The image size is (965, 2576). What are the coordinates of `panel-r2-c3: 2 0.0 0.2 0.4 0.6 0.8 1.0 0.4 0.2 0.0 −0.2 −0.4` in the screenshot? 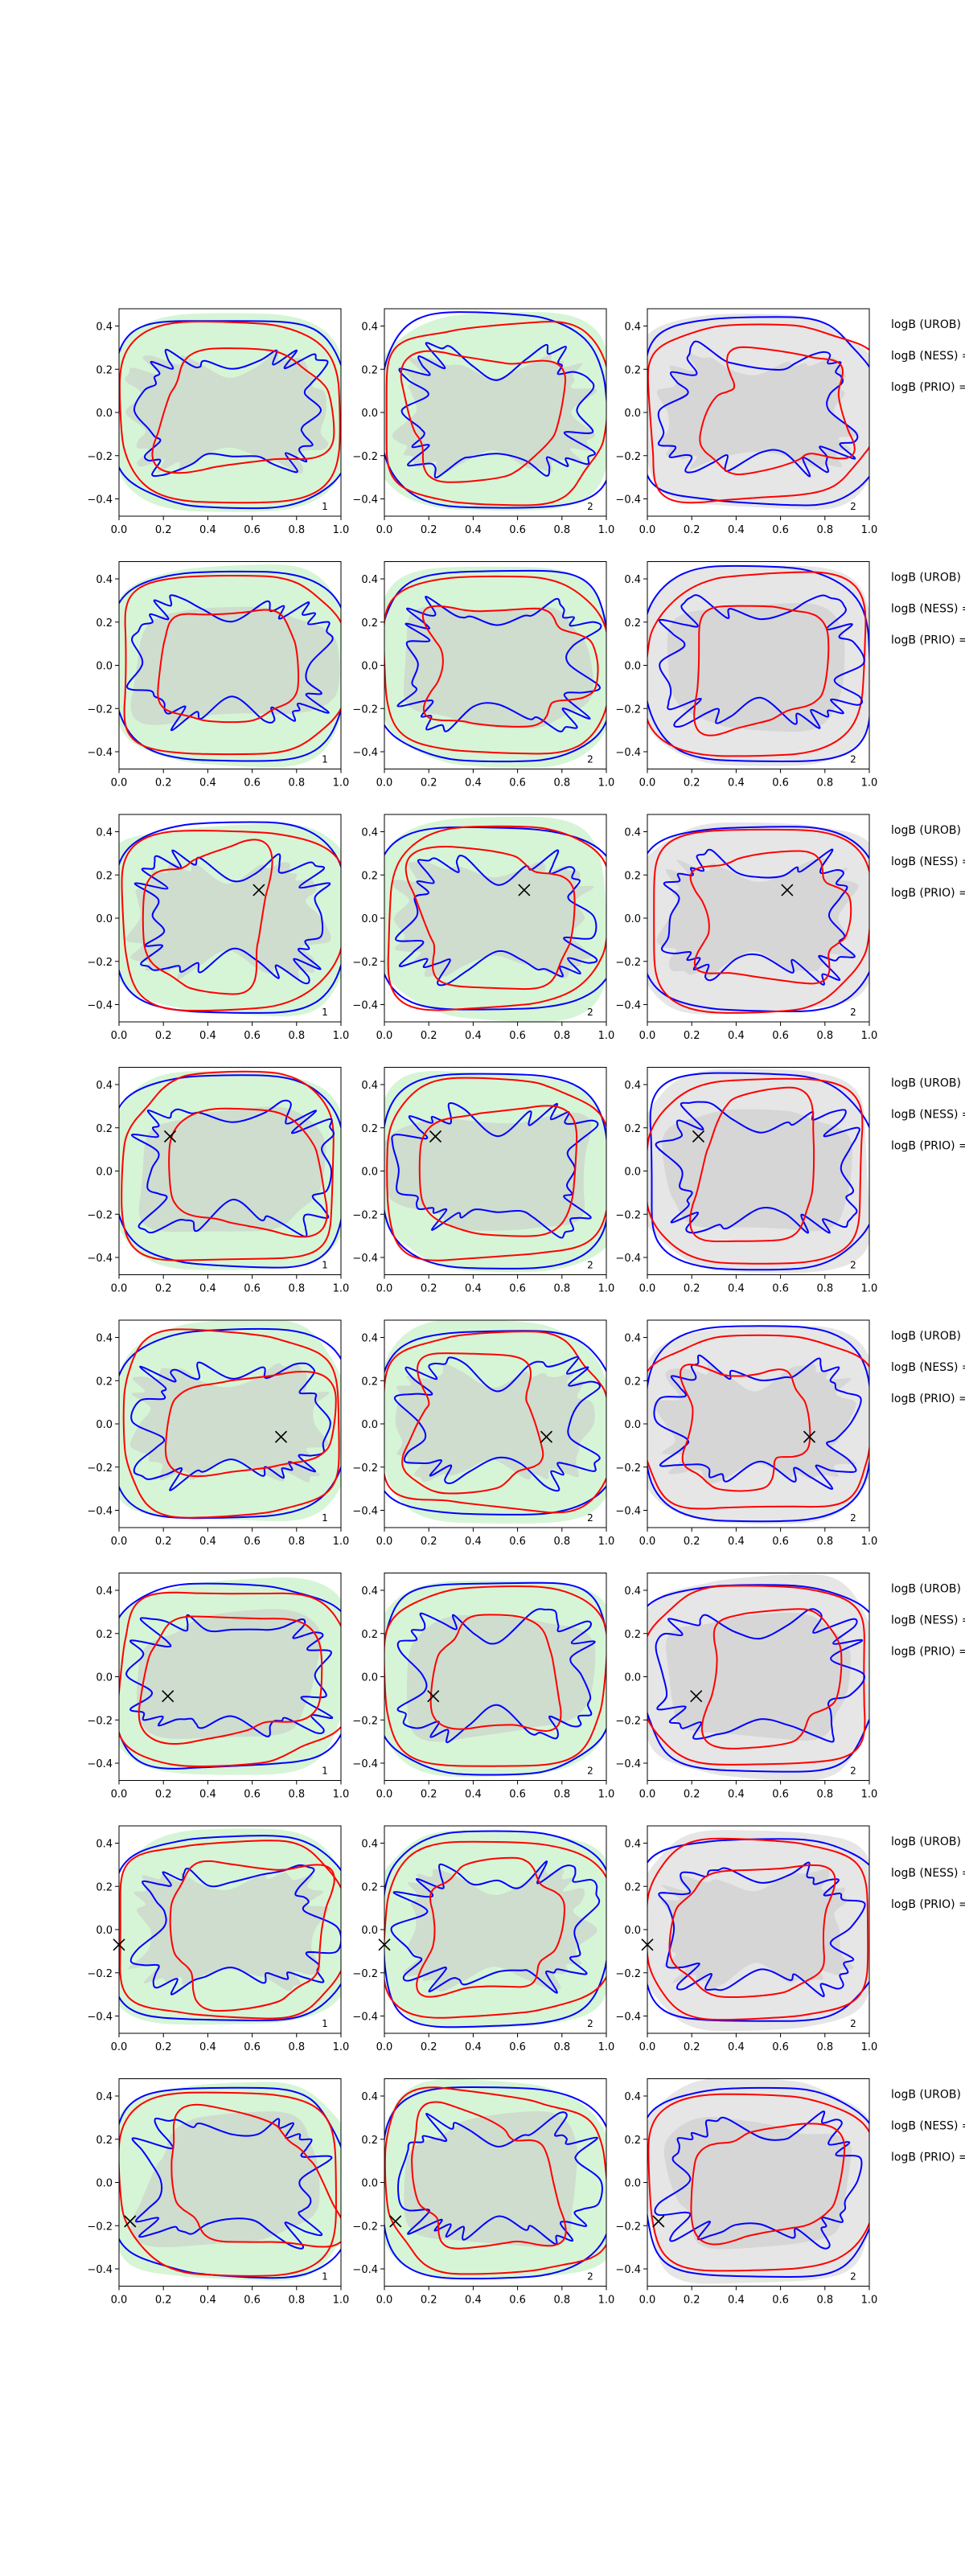 It's located at (746, 675).